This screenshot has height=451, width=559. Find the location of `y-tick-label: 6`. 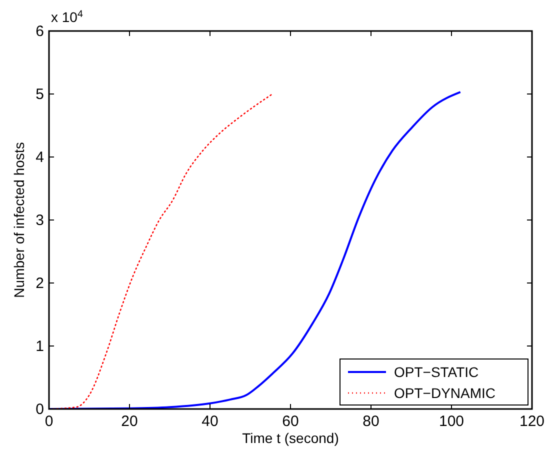

y-tick-label: 6 is located at coordinates (40, 31).